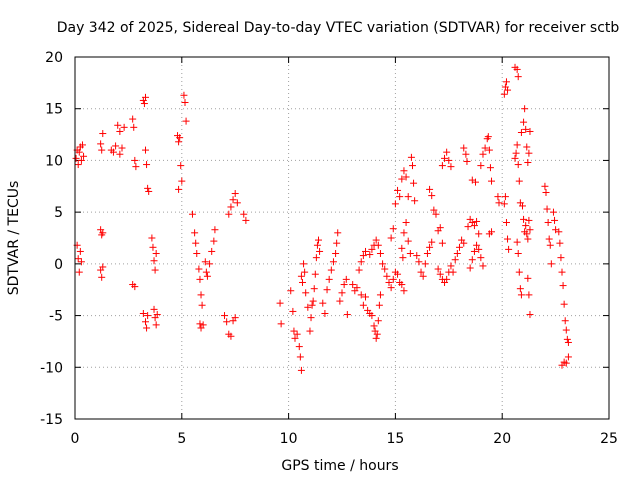 This screenshot has width=640, height=480. What do you see at coordinates (339, 466) in the screenshot?
I see `x-axis-title: GPS time / hours` at bounding box center [339, 466].